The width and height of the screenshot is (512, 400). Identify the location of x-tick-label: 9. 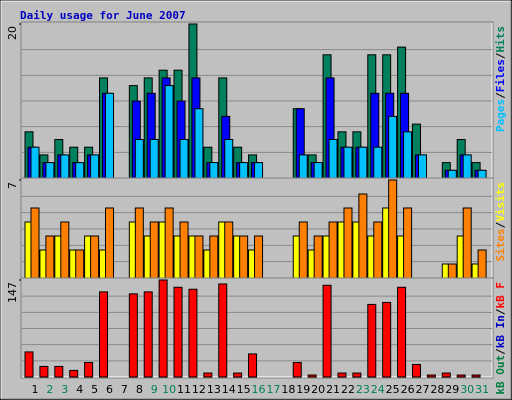
(154, 389).